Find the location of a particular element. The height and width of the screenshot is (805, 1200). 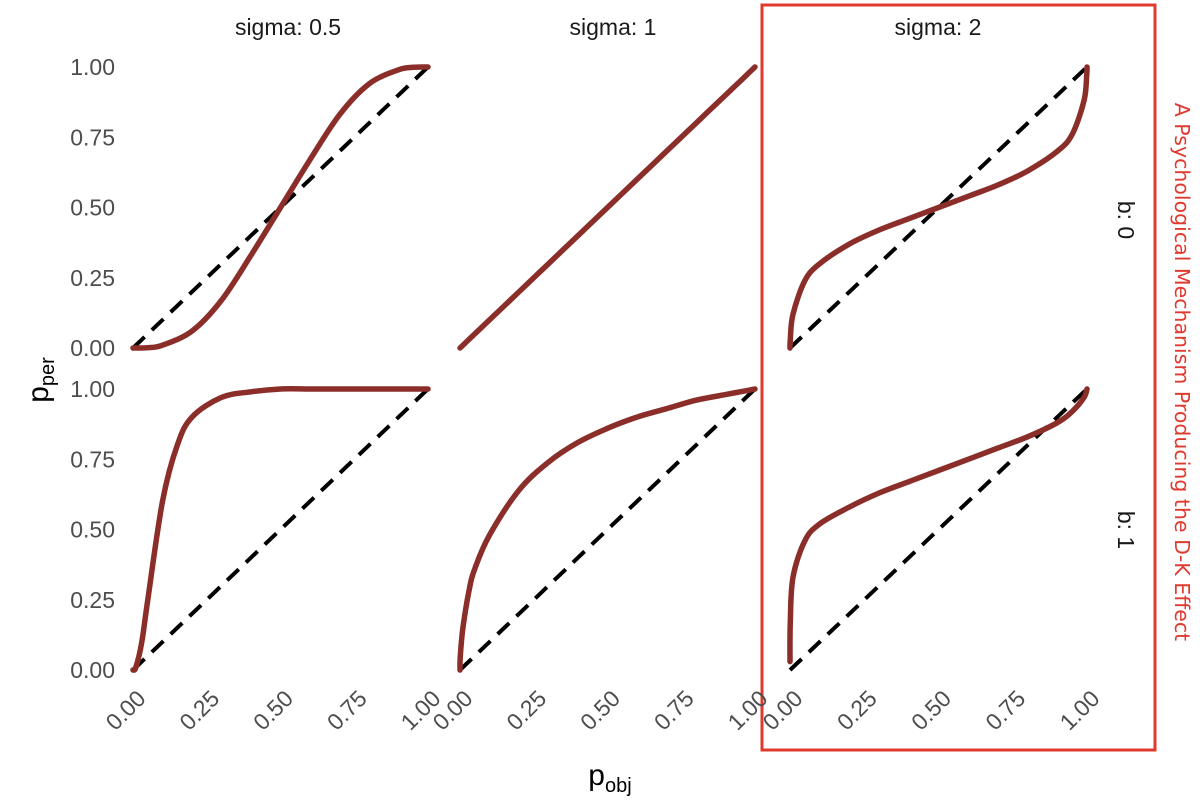

y-tick-labels: 0.00 0.25 0.50 0.75 1.00 0.00 0.25 0.50 0.75 1.00 is located at coordinates (92, 368).